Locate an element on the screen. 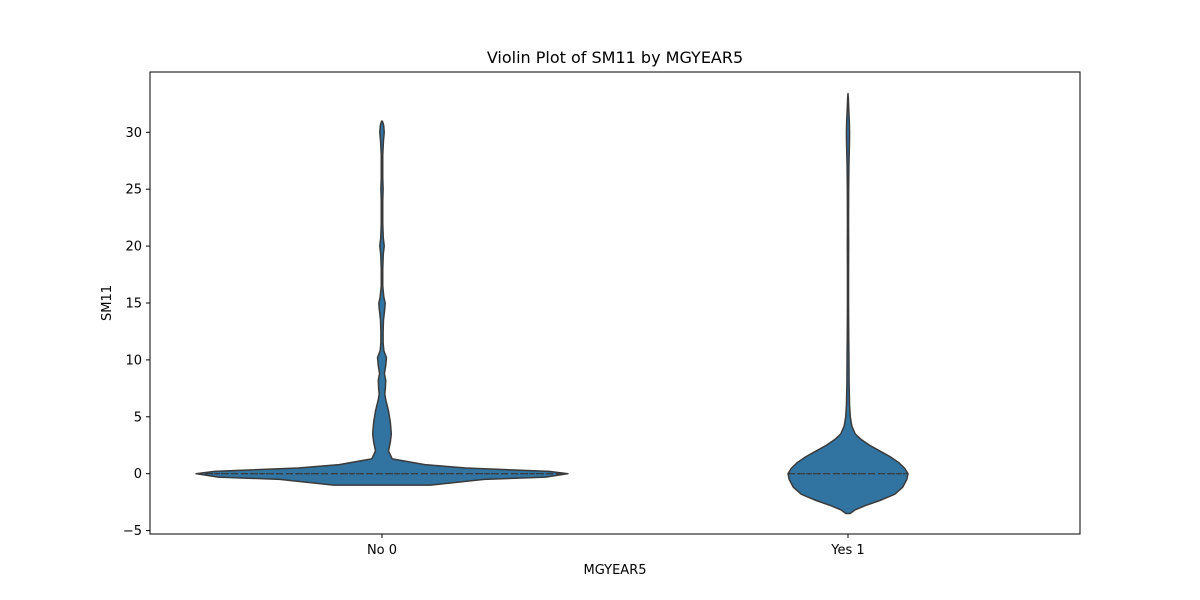 Image resolution: width=1200 pixels, height=600 pixels. y-tick-label: 15 is located at coordinates (133, 304).